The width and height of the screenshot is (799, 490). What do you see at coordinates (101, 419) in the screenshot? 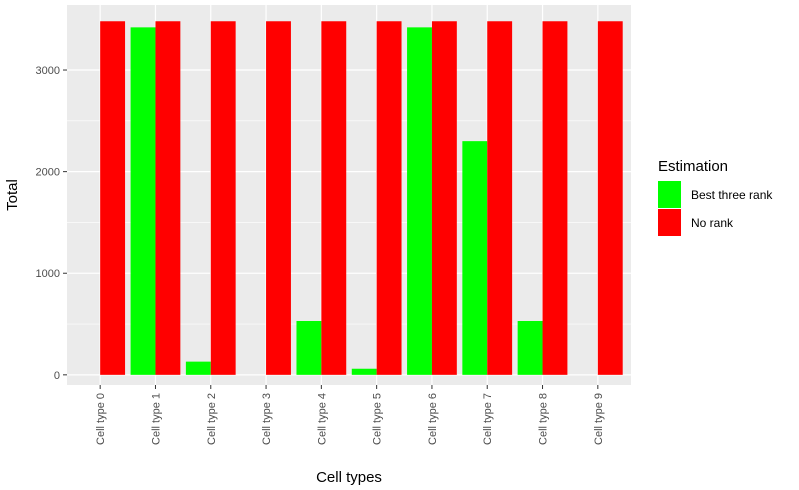
I see `x-tick-label: Cell type 0` at bounding box center [101, 419].